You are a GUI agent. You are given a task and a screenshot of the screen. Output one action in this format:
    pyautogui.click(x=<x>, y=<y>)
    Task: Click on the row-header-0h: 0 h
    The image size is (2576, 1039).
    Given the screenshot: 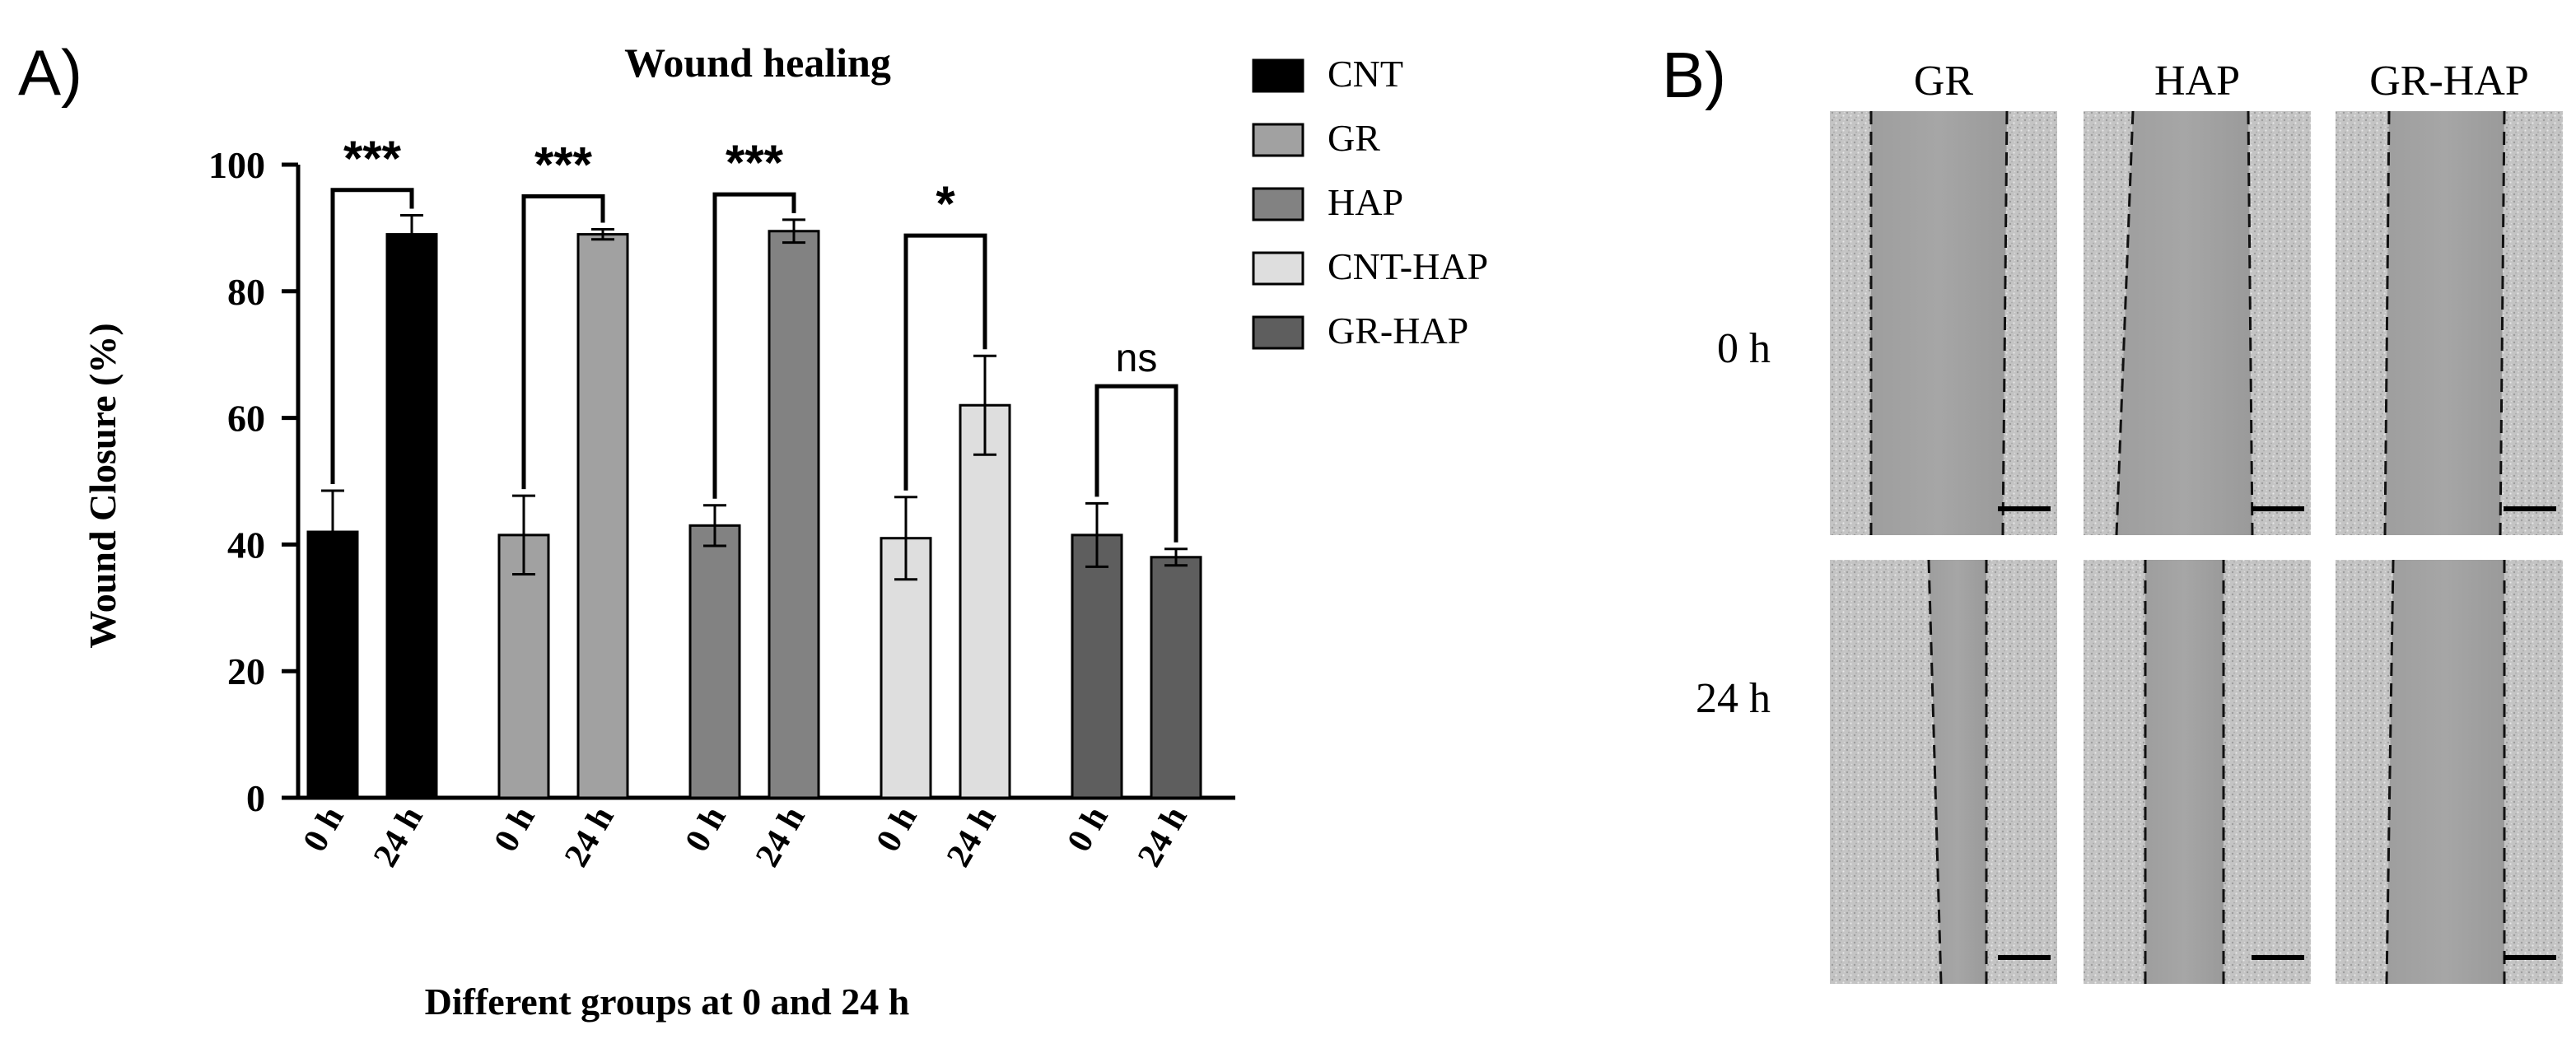 What is the action you would take?
    pyautogui.click(x=1744, y=348)
    